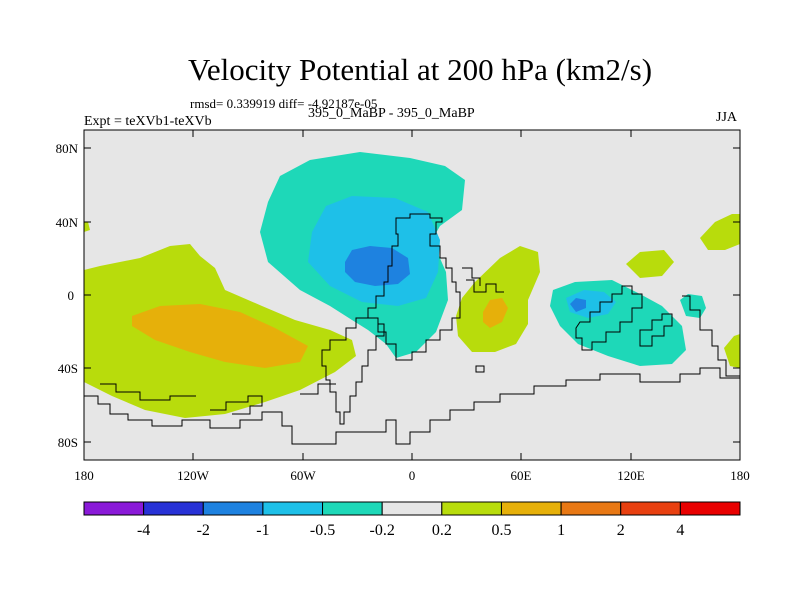  I want to click on continent-outline-antarctic-west, so click(148, 392).